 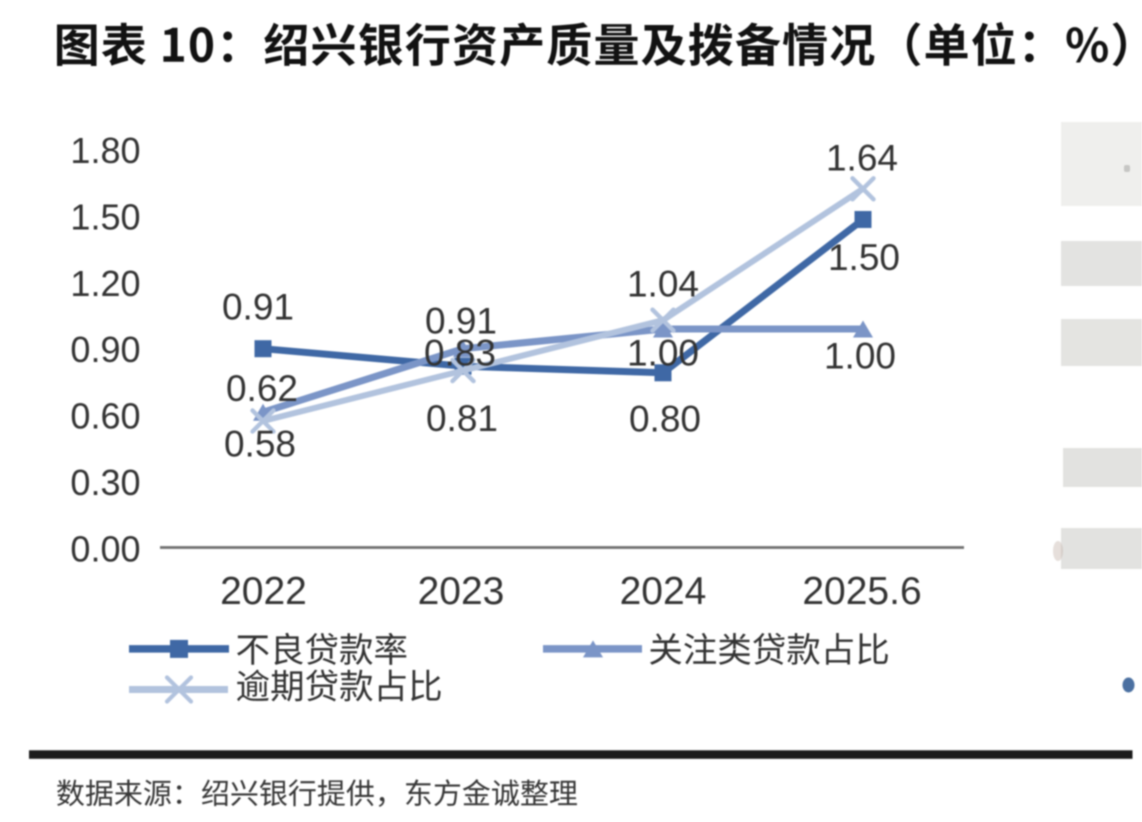 I want to click on svg-text: 0.90, so click(x=105, y=349).